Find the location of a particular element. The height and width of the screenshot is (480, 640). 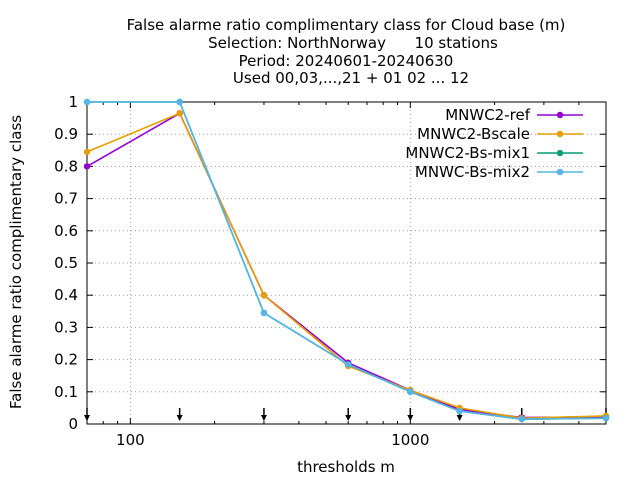

y-tick-label: 1 is located at coordinates (73, 102).